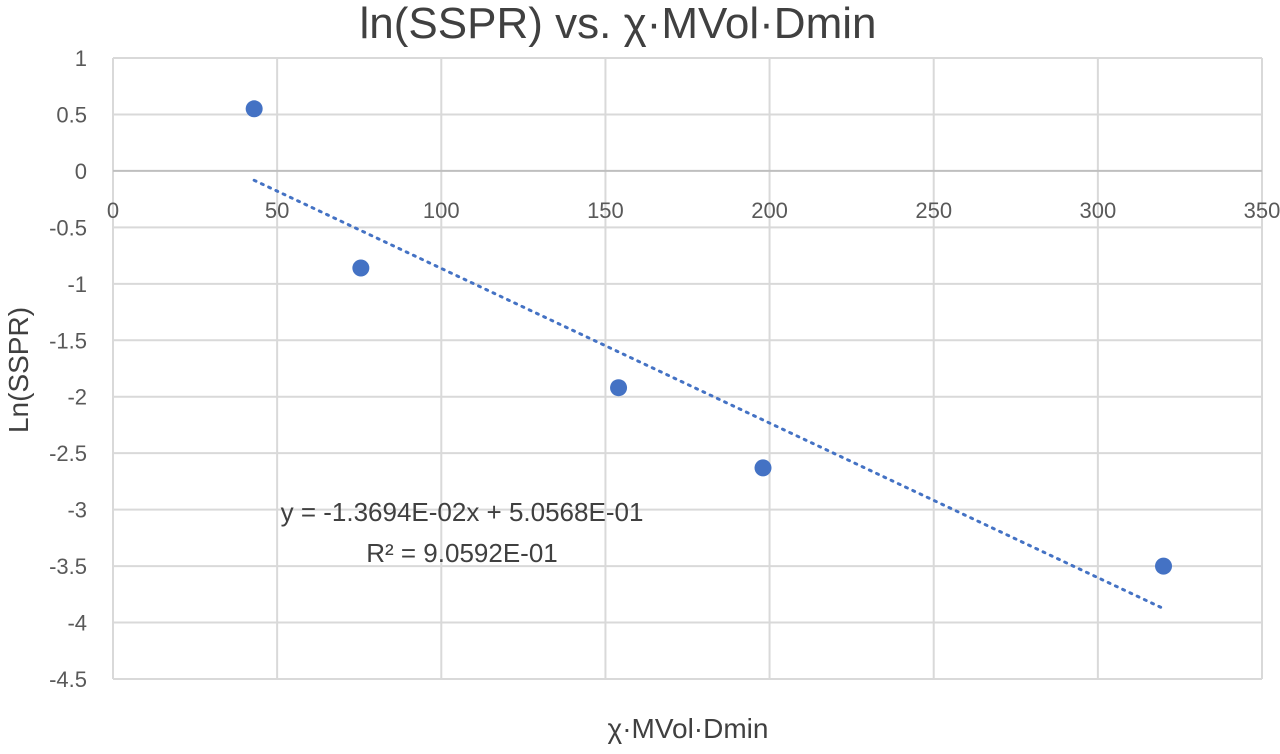 Image resolution: width=1280 pixels, height=754 pixels. I want to click on y-tick-label: -4.5, so click(68, 679).